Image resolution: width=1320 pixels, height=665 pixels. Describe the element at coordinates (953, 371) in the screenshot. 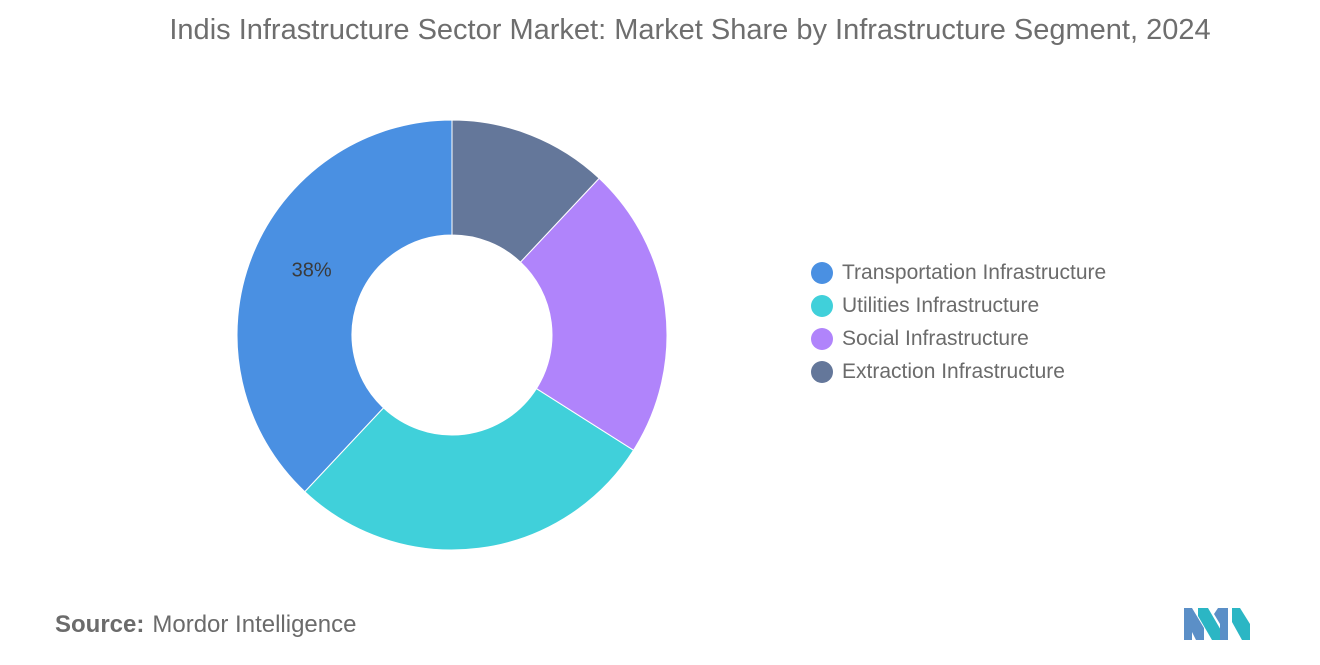

I see `legend-label: Extraction Infrastructure` at that location.